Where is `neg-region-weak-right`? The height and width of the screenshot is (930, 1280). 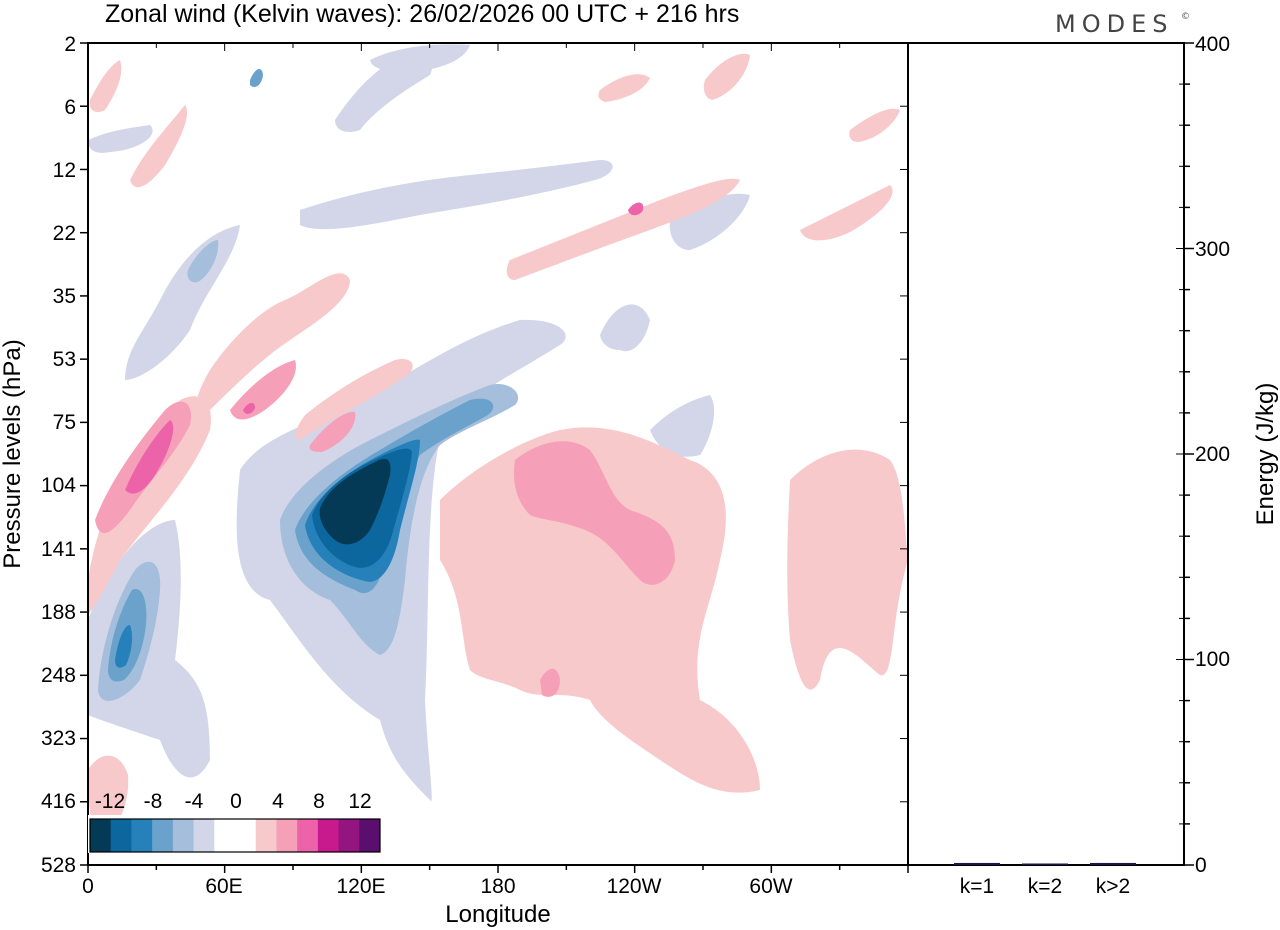
neg-region-weak-right is located at coordinates (709, 221).